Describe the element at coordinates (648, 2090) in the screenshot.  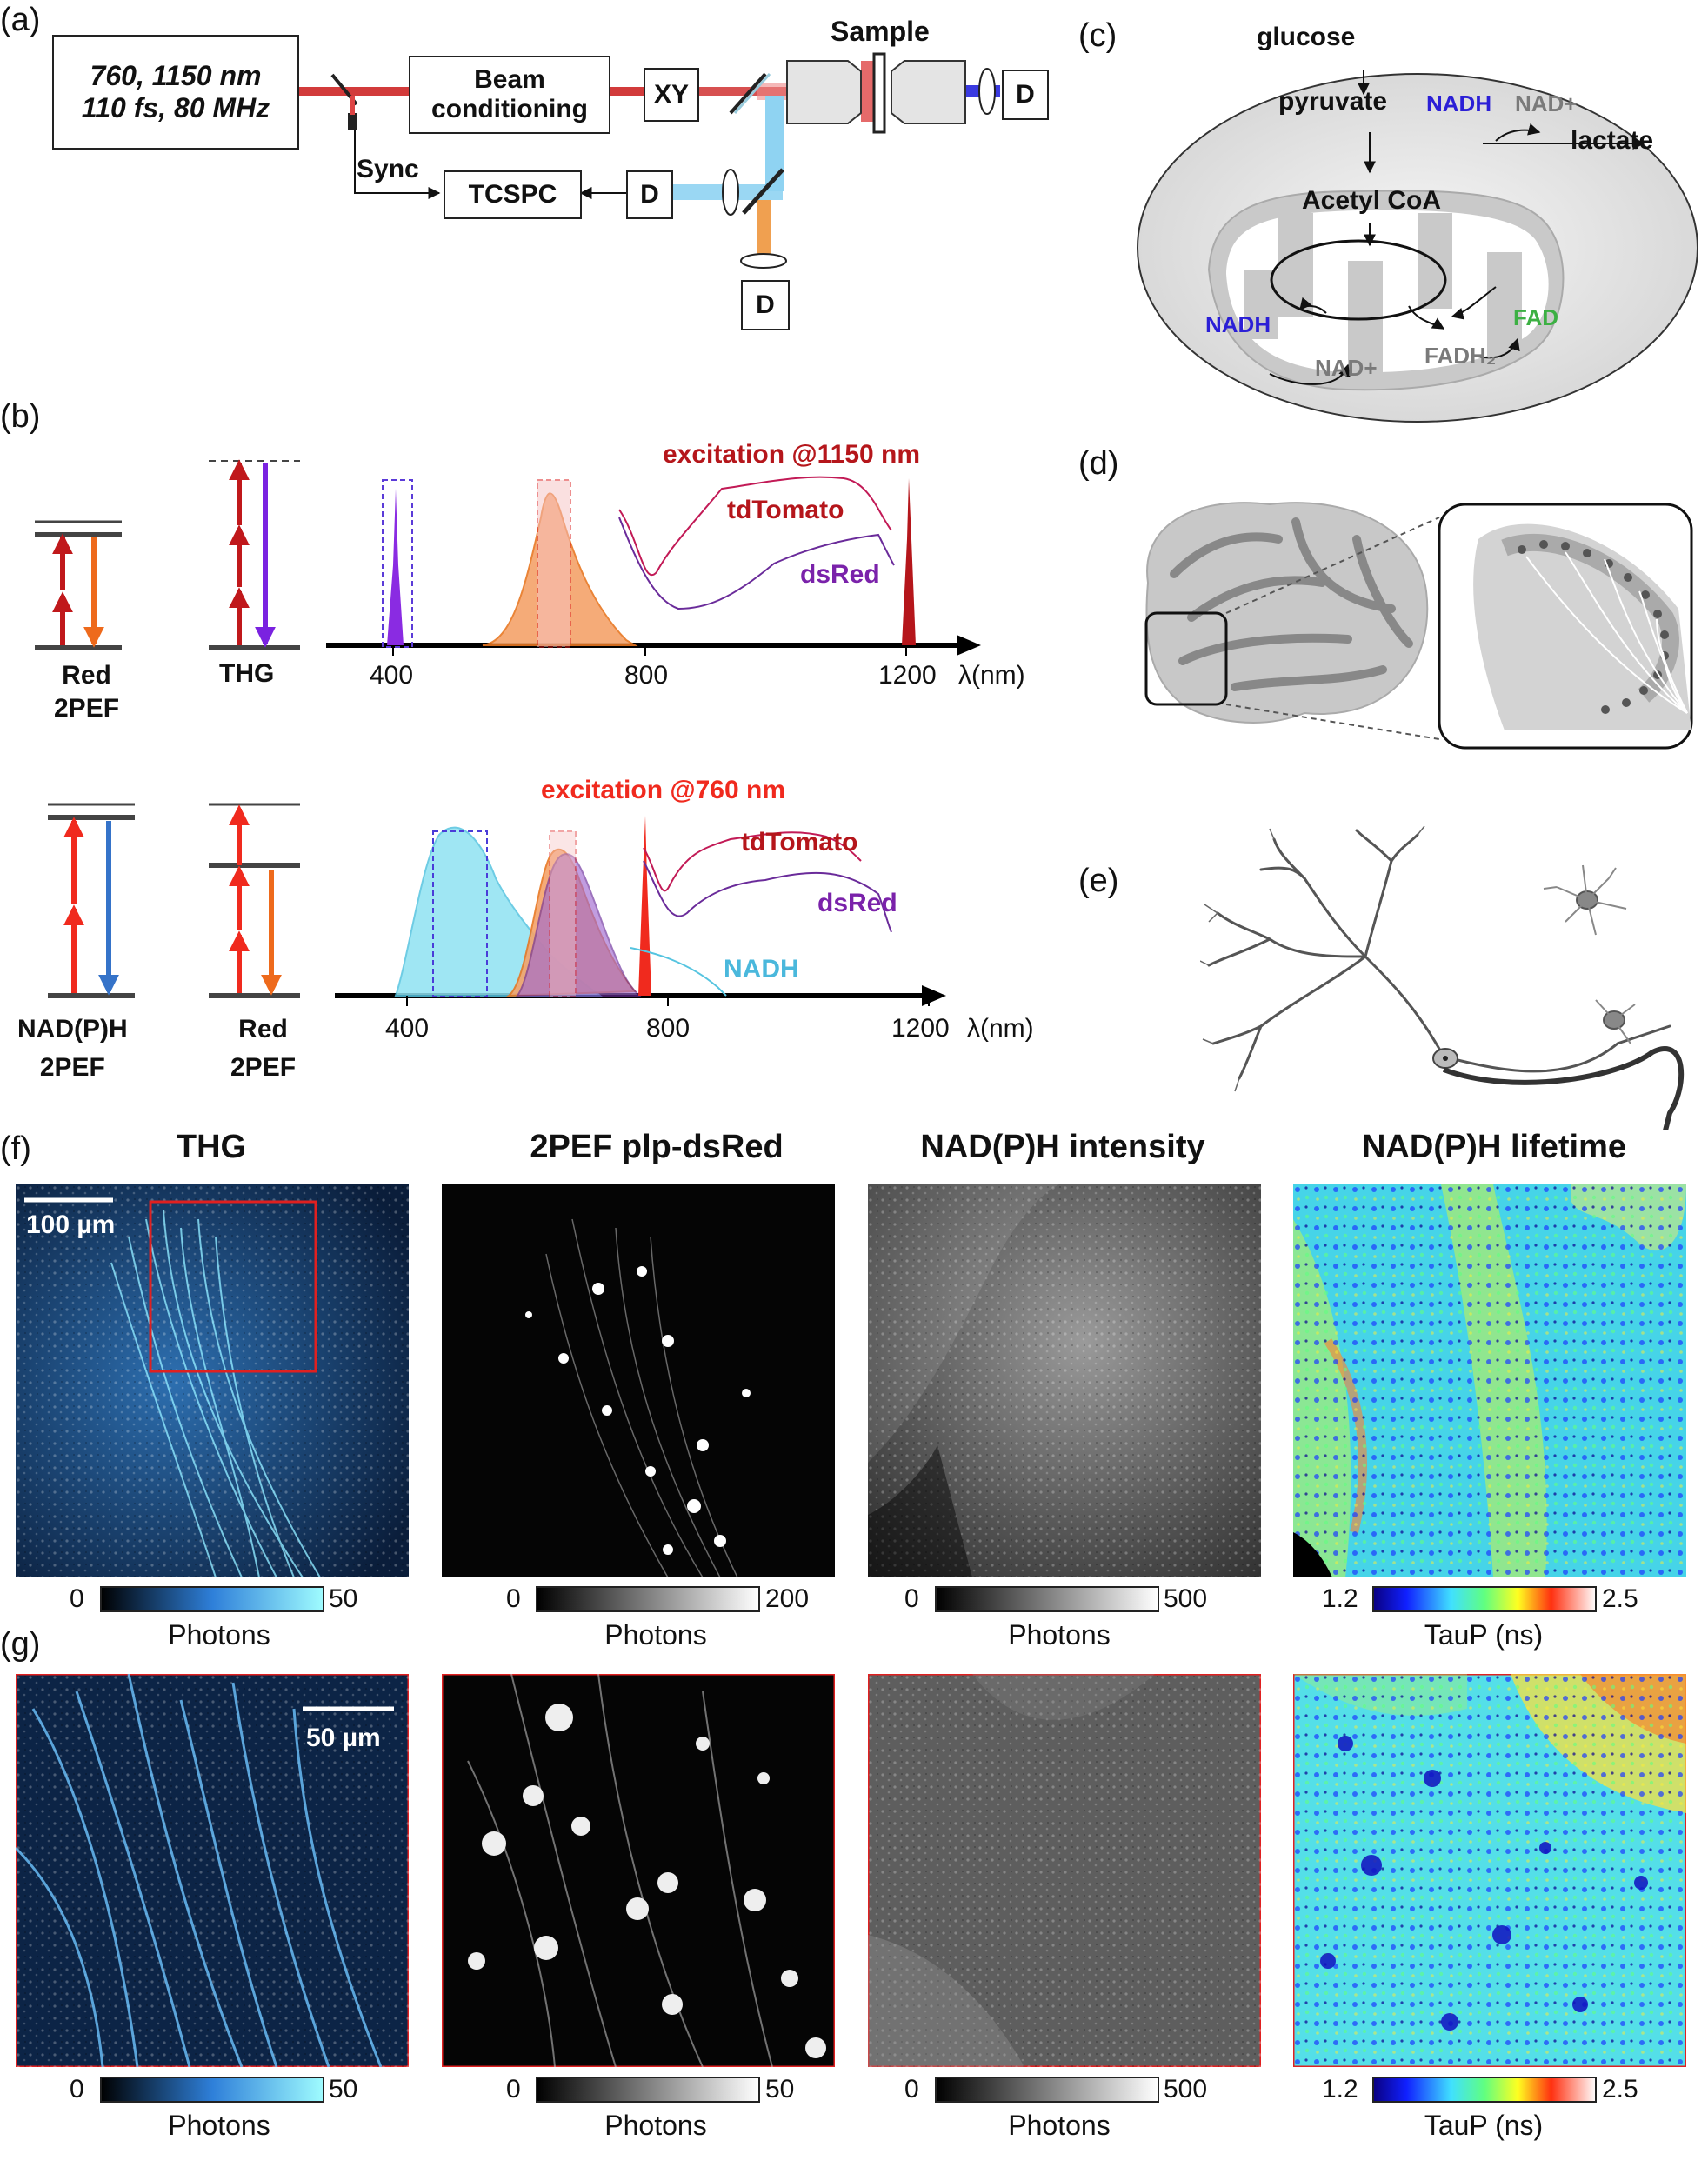
I see `colorbar-g-2pef` at that location.